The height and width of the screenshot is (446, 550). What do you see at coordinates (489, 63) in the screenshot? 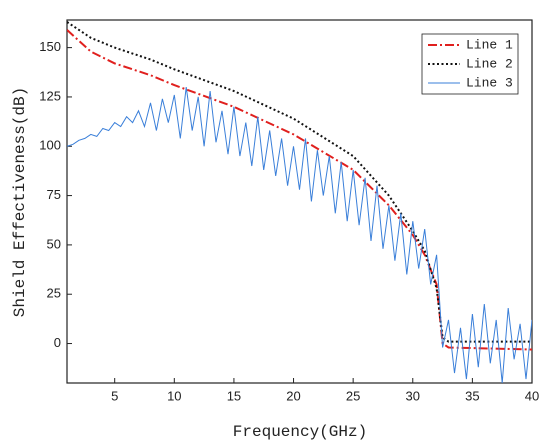
I see `legend-label: Line 2` at bounding box center [489, 63].